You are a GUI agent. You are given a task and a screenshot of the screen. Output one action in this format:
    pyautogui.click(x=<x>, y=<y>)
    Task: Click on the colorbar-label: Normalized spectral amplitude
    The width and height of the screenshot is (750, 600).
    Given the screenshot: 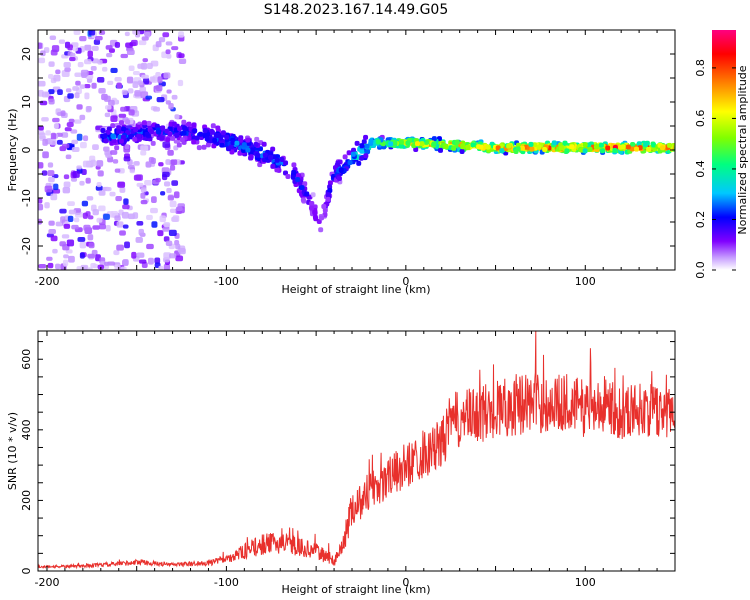 What is the action you would take?
    pyautogui.click(x=742, y=149)
    